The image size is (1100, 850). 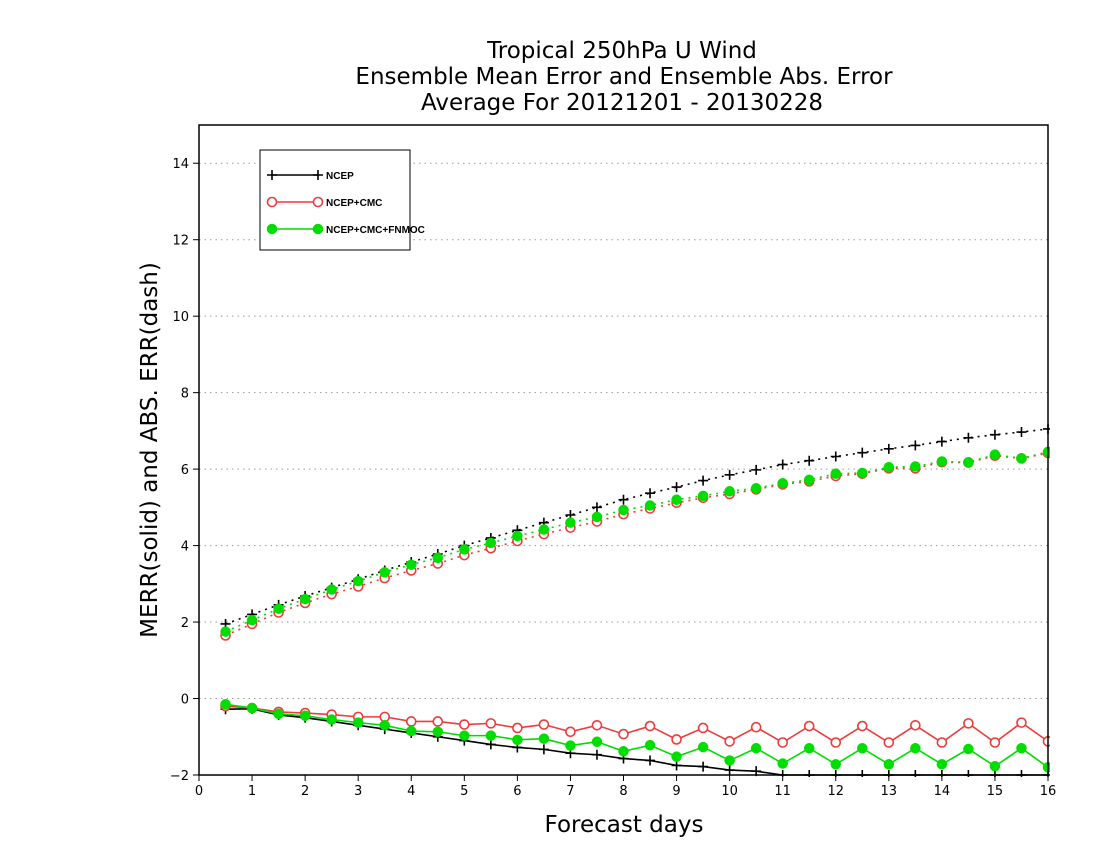 What do you see at coordinates (318, 229) in the screenshot?
I see `legend-marker-right-ncep-cmc-fnmoc` at bounding box center [318, 229].